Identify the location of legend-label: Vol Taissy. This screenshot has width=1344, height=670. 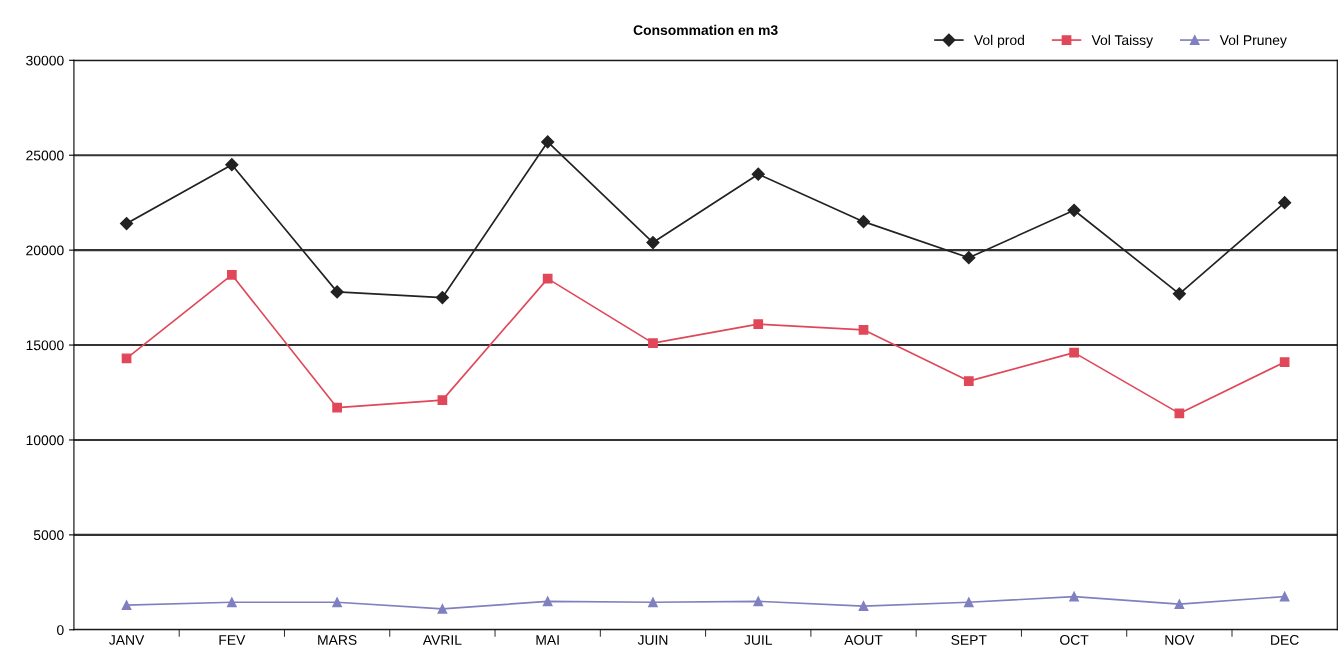
(1122, 41).